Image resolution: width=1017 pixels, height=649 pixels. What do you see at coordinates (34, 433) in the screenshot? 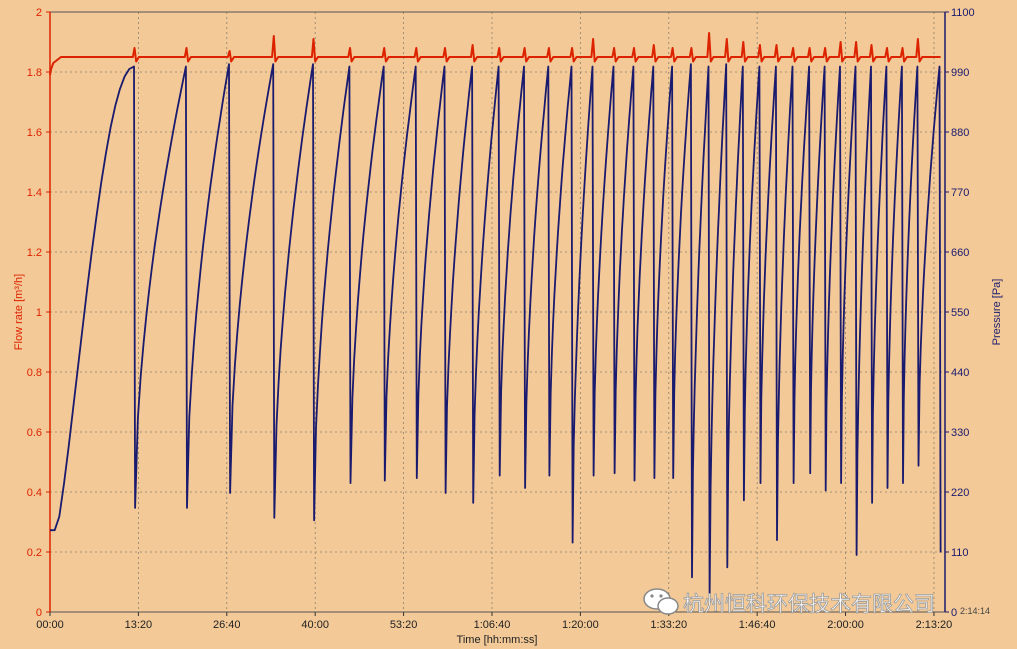
I see `left-tick-label: 0.6` at bounding box center [34, 433].